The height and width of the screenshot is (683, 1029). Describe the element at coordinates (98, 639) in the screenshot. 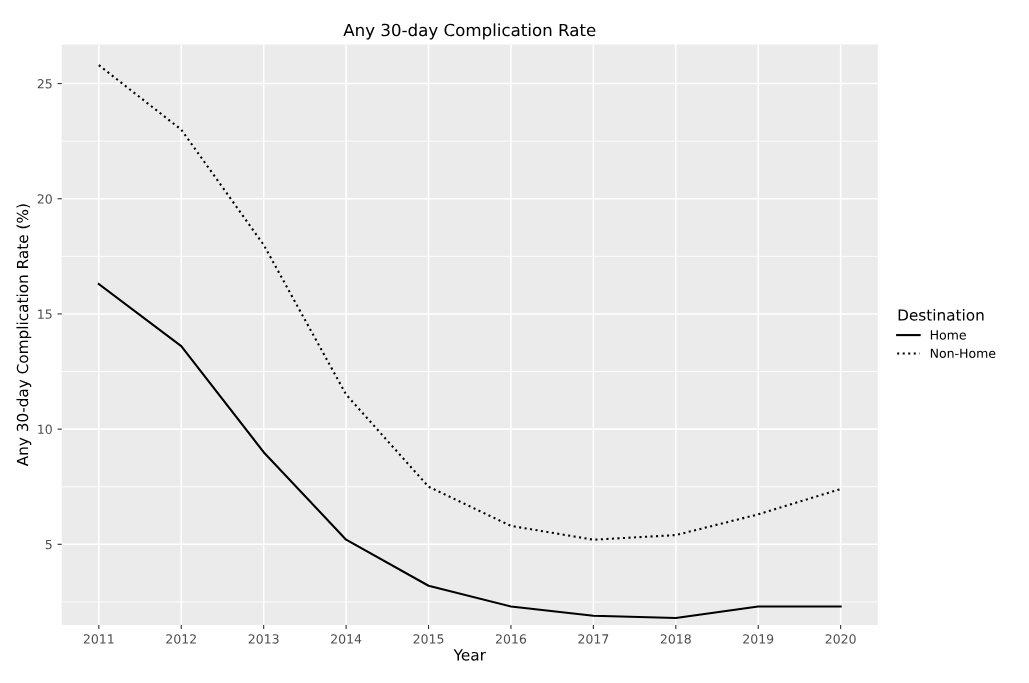

I see `x-tick-label: 2011` at that location.